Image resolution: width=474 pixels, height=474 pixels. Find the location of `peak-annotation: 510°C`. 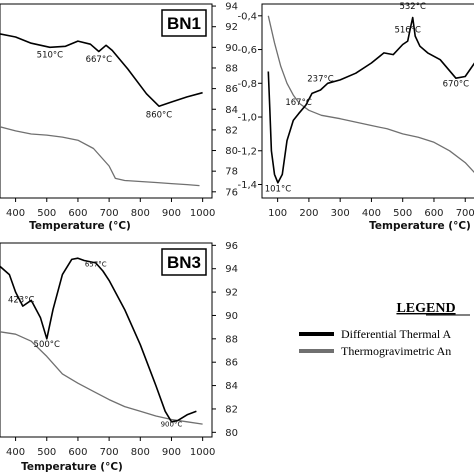

peak-annotation: 510°C is located at coordinates (50, 56).